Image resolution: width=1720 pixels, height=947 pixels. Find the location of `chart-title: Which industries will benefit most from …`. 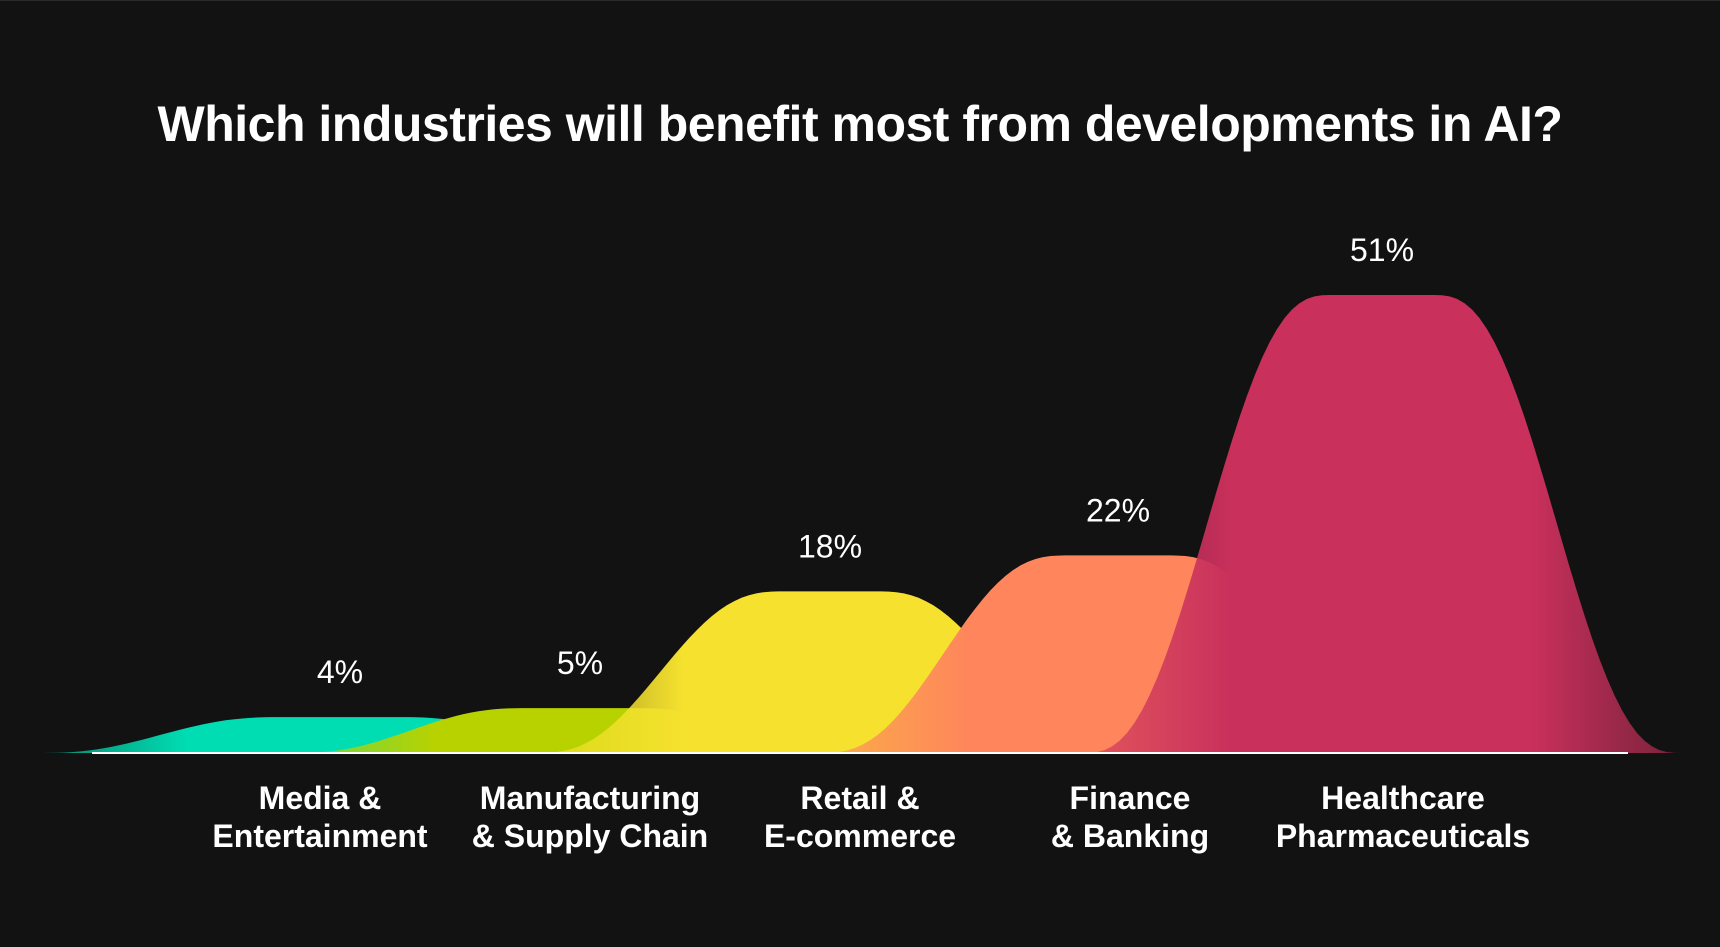

chart-title: Which industries will benefit most from … is located at coordinates (860, 124).